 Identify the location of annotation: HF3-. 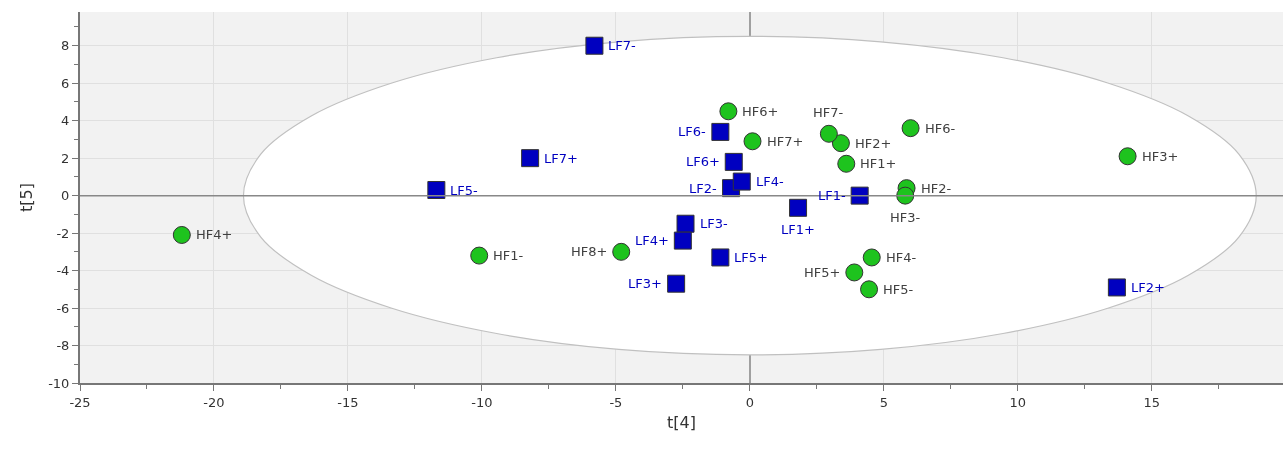
(905, 217).